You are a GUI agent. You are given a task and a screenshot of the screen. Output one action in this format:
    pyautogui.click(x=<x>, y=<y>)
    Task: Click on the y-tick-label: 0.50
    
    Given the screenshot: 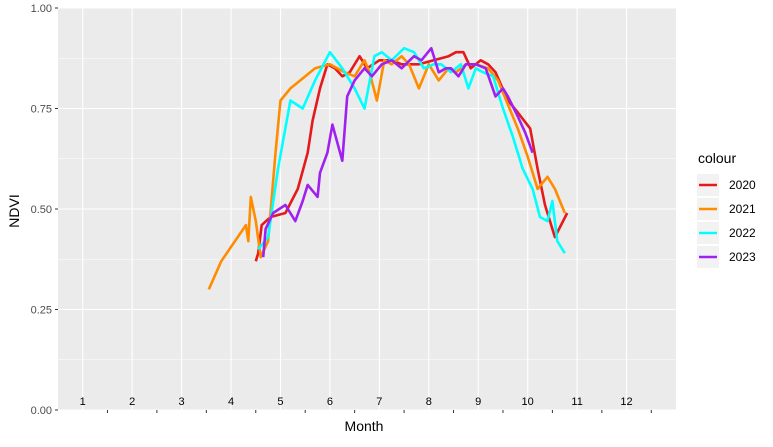 What is the action you would take?
    pyautogui.click(x=41, y=210)
    